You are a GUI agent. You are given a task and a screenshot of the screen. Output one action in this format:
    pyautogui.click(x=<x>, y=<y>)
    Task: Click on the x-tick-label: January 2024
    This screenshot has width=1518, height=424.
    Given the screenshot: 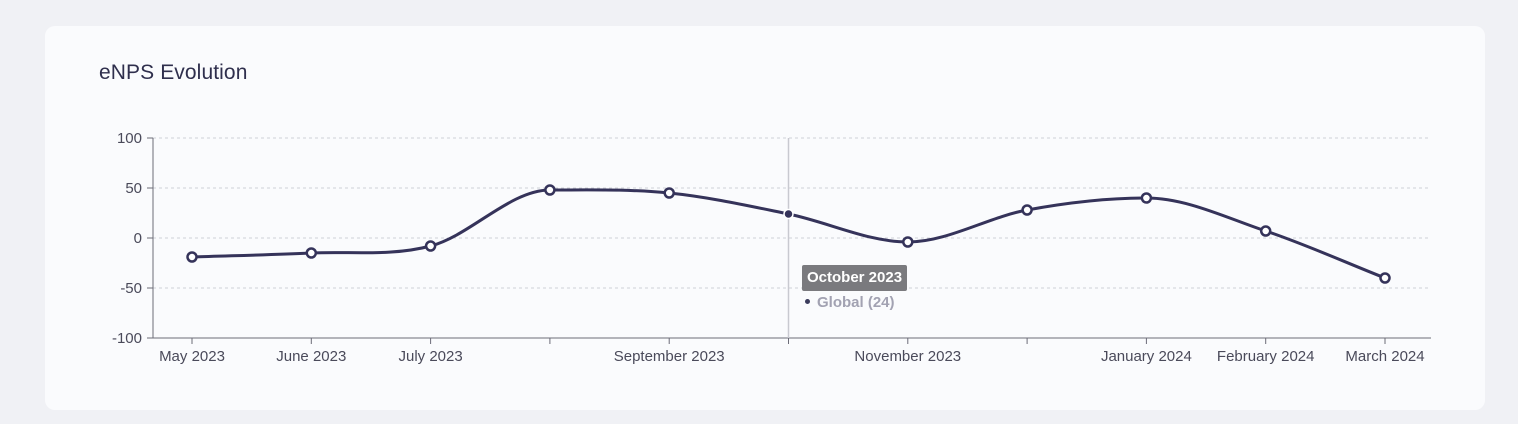 What is the action you would take?
    pyautogui.click(x=1146, y=356)
    